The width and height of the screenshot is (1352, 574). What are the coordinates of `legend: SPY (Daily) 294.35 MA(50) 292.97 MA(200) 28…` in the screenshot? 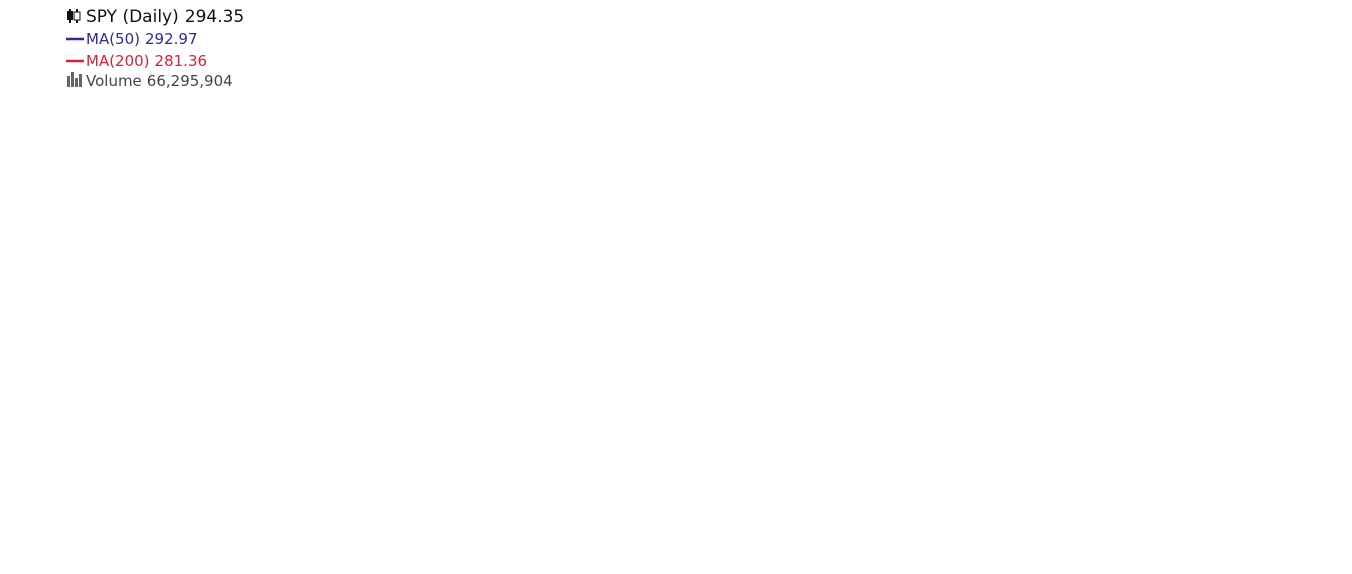 It's located at (187, 46).